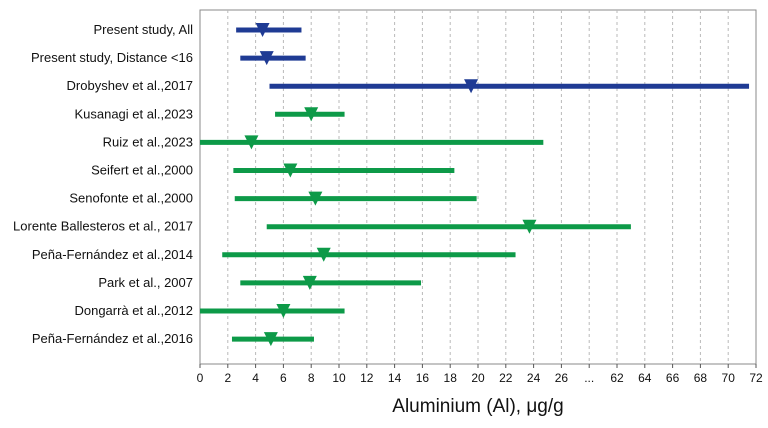  What do you see at coordinates (112, 338) in the screenshot?
I see `row-label: Peña-Fernández et al.,2016` at bounding box center [112, 338].